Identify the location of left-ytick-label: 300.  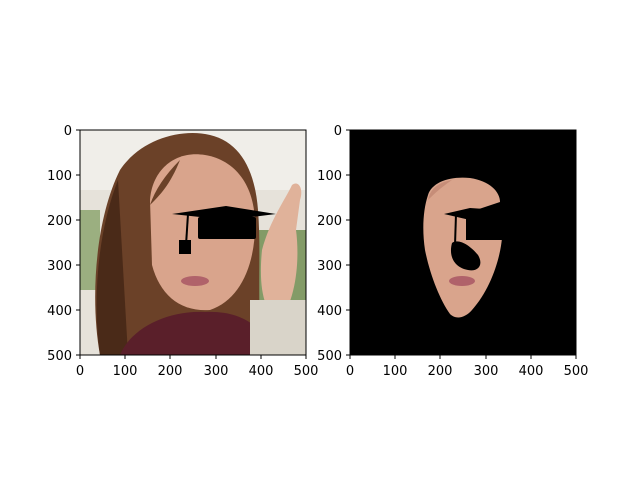
(59, 266).